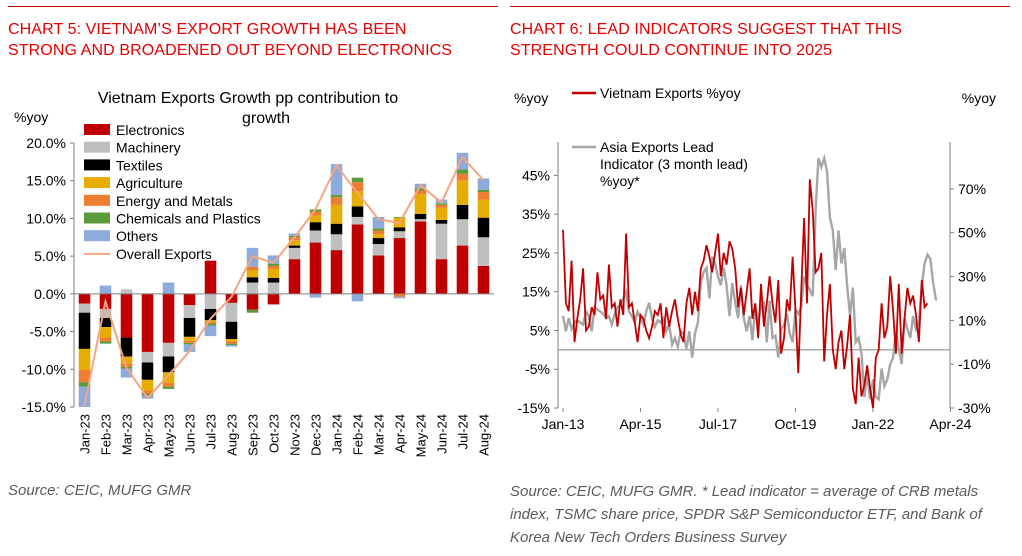 This screenshot has height=556, width=1022. I want to click on legend-label: Agriculture, so click(149, 183).